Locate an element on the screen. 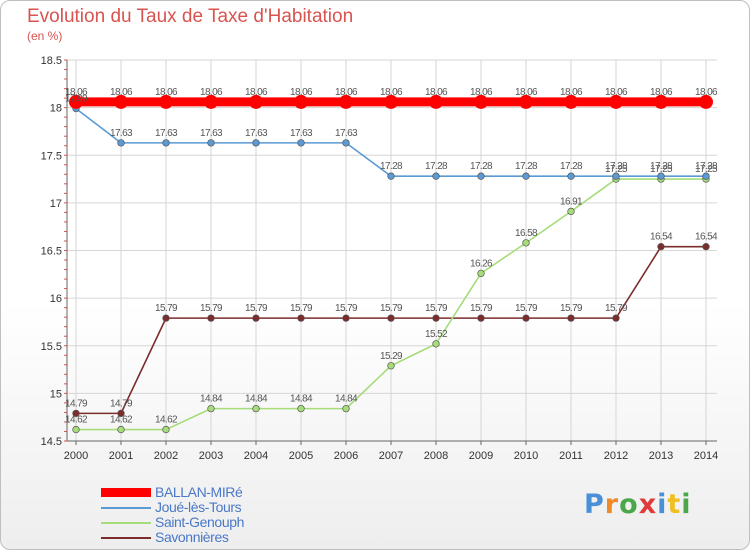  x-tick-label: 2010 is located at coordinates (526, 456).